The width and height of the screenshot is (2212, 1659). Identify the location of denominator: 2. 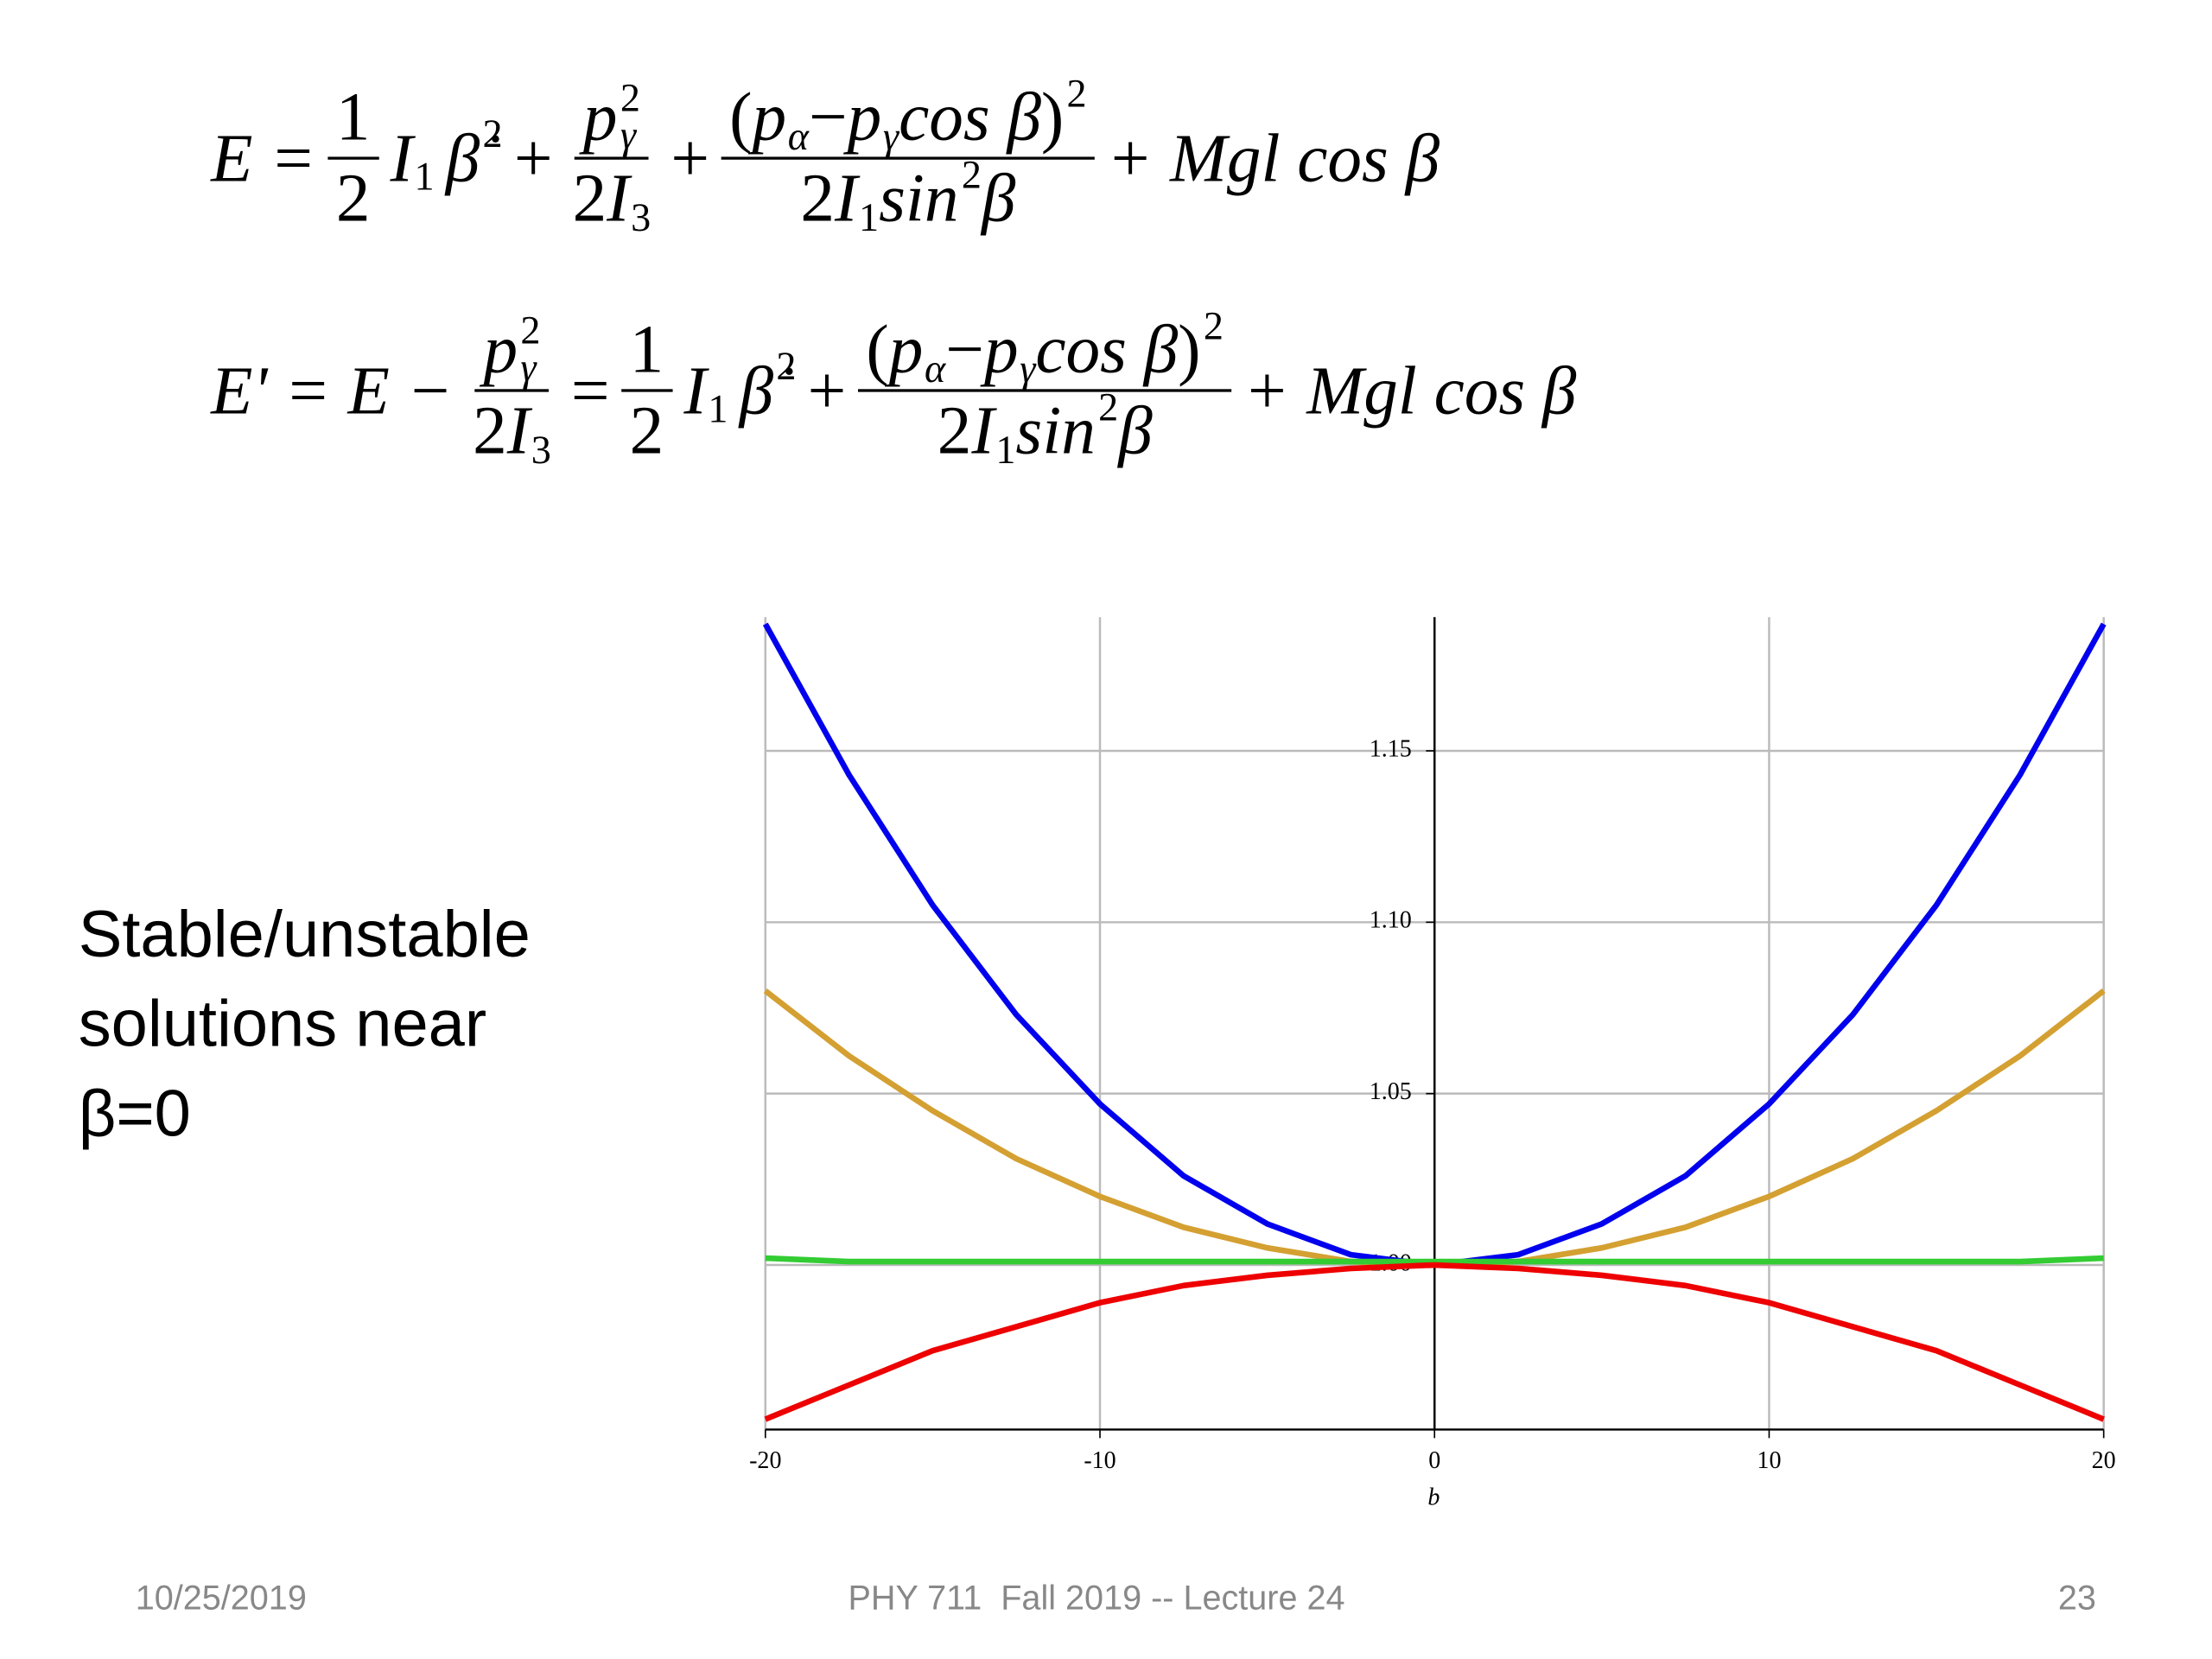
(646, 431).